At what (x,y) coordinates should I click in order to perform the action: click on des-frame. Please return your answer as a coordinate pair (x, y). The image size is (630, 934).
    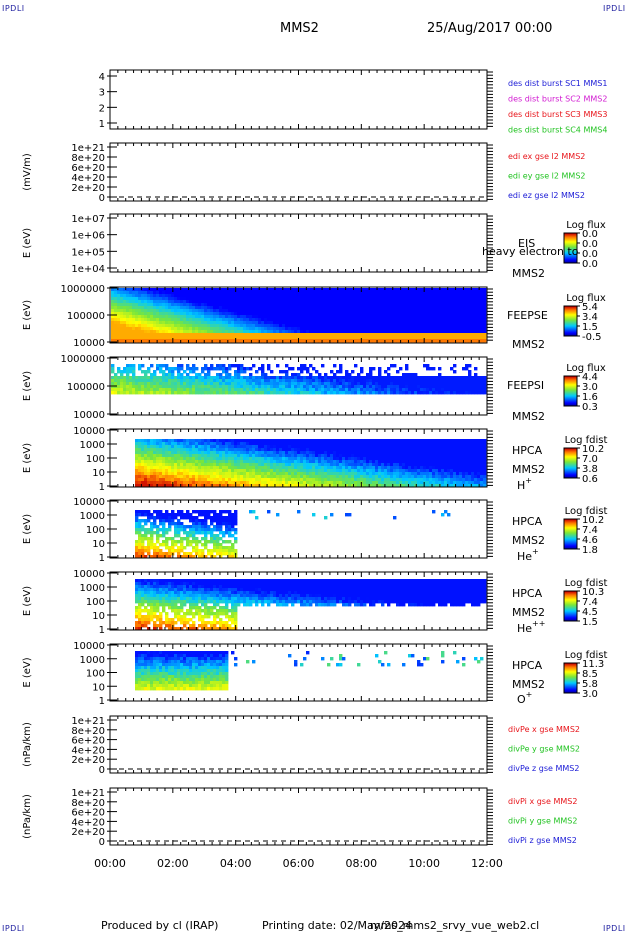
    Looking at the image, I should click on (298, 99).